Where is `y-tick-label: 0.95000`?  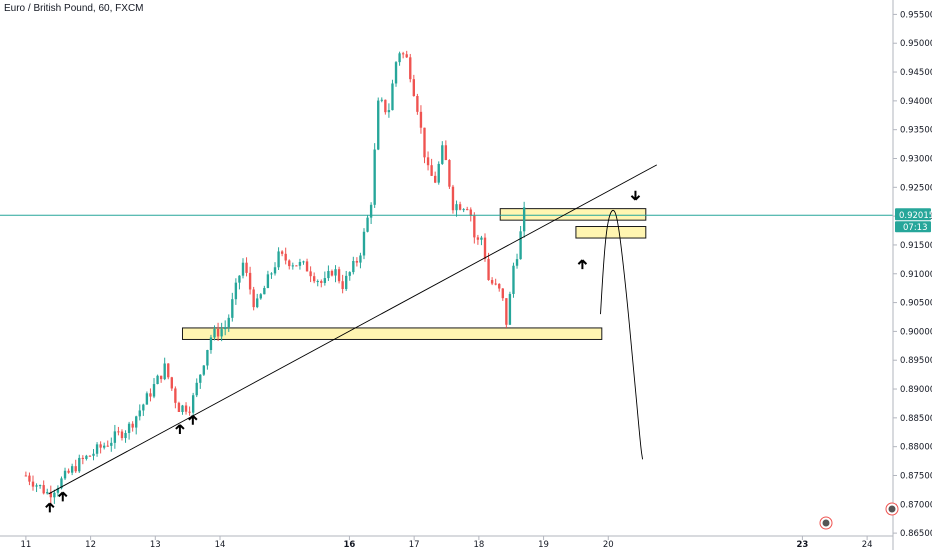
y-tick-label: 0.95000 is located at coordinates (916, 44).